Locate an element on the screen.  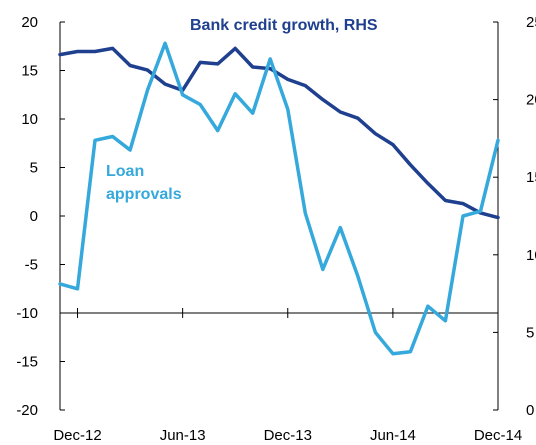
y-right-tick-label: 10 is located at coordinates (531, 255).